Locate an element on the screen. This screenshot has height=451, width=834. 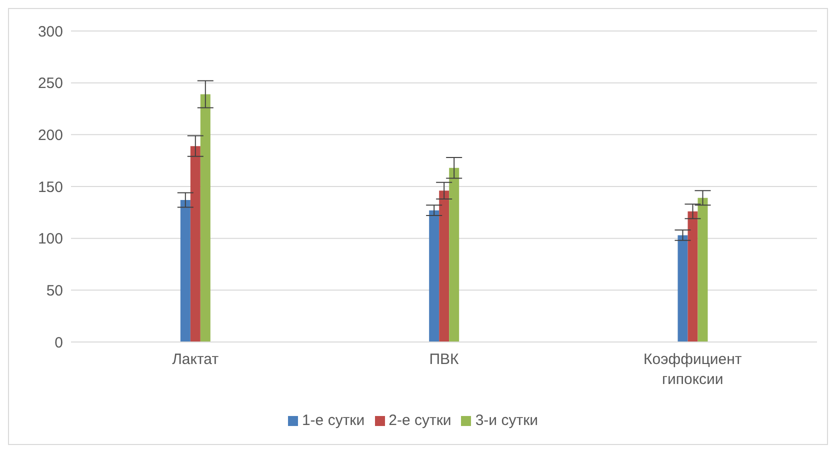
x-tick-label: ПВК is located at coordinates (444, 359).